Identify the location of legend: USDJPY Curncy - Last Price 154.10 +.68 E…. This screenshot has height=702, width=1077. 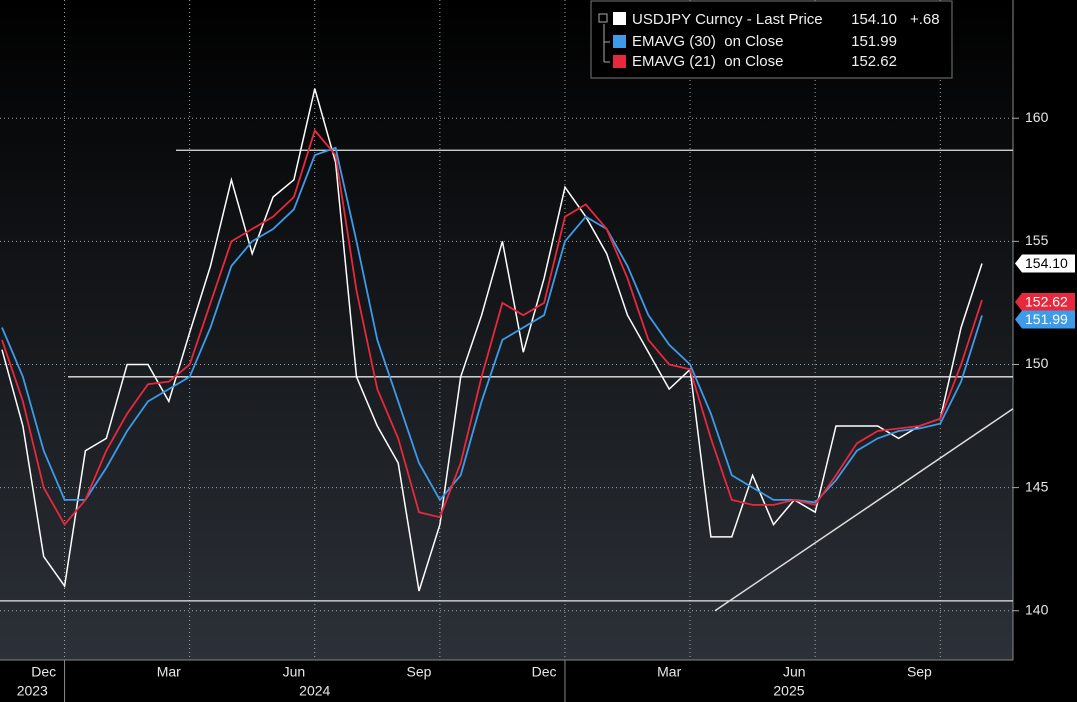
(771, 39).